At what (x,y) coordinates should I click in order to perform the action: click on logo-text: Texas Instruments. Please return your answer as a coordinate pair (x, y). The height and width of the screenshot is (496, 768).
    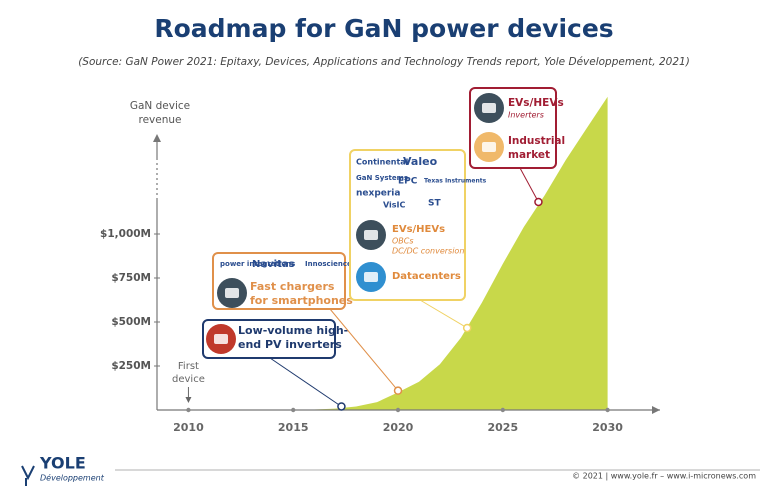
    Looking at the image, I should click on (455, 181).